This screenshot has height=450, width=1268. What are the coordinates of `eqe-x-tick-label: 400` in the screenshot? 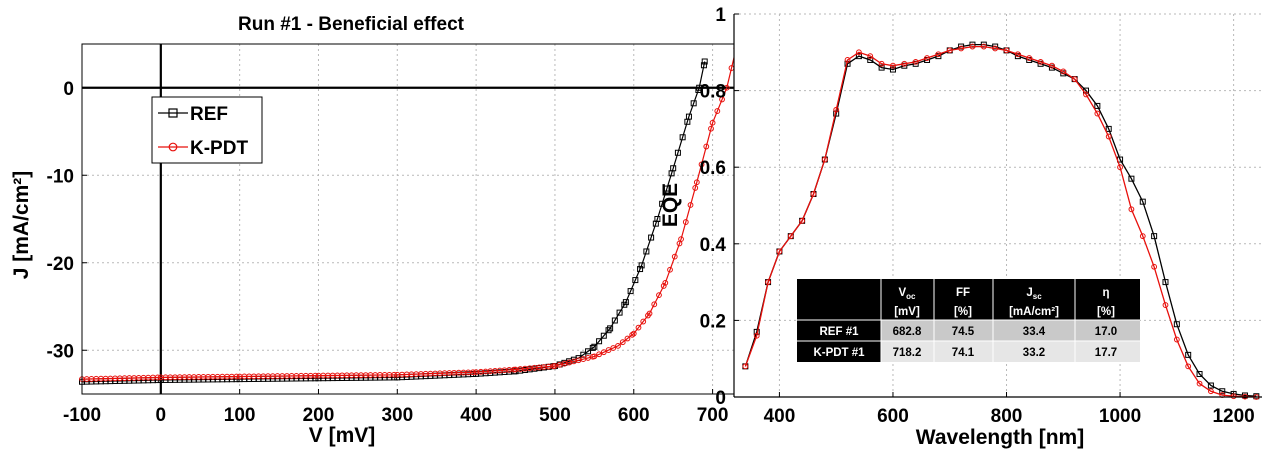 It's located at (780, 416).